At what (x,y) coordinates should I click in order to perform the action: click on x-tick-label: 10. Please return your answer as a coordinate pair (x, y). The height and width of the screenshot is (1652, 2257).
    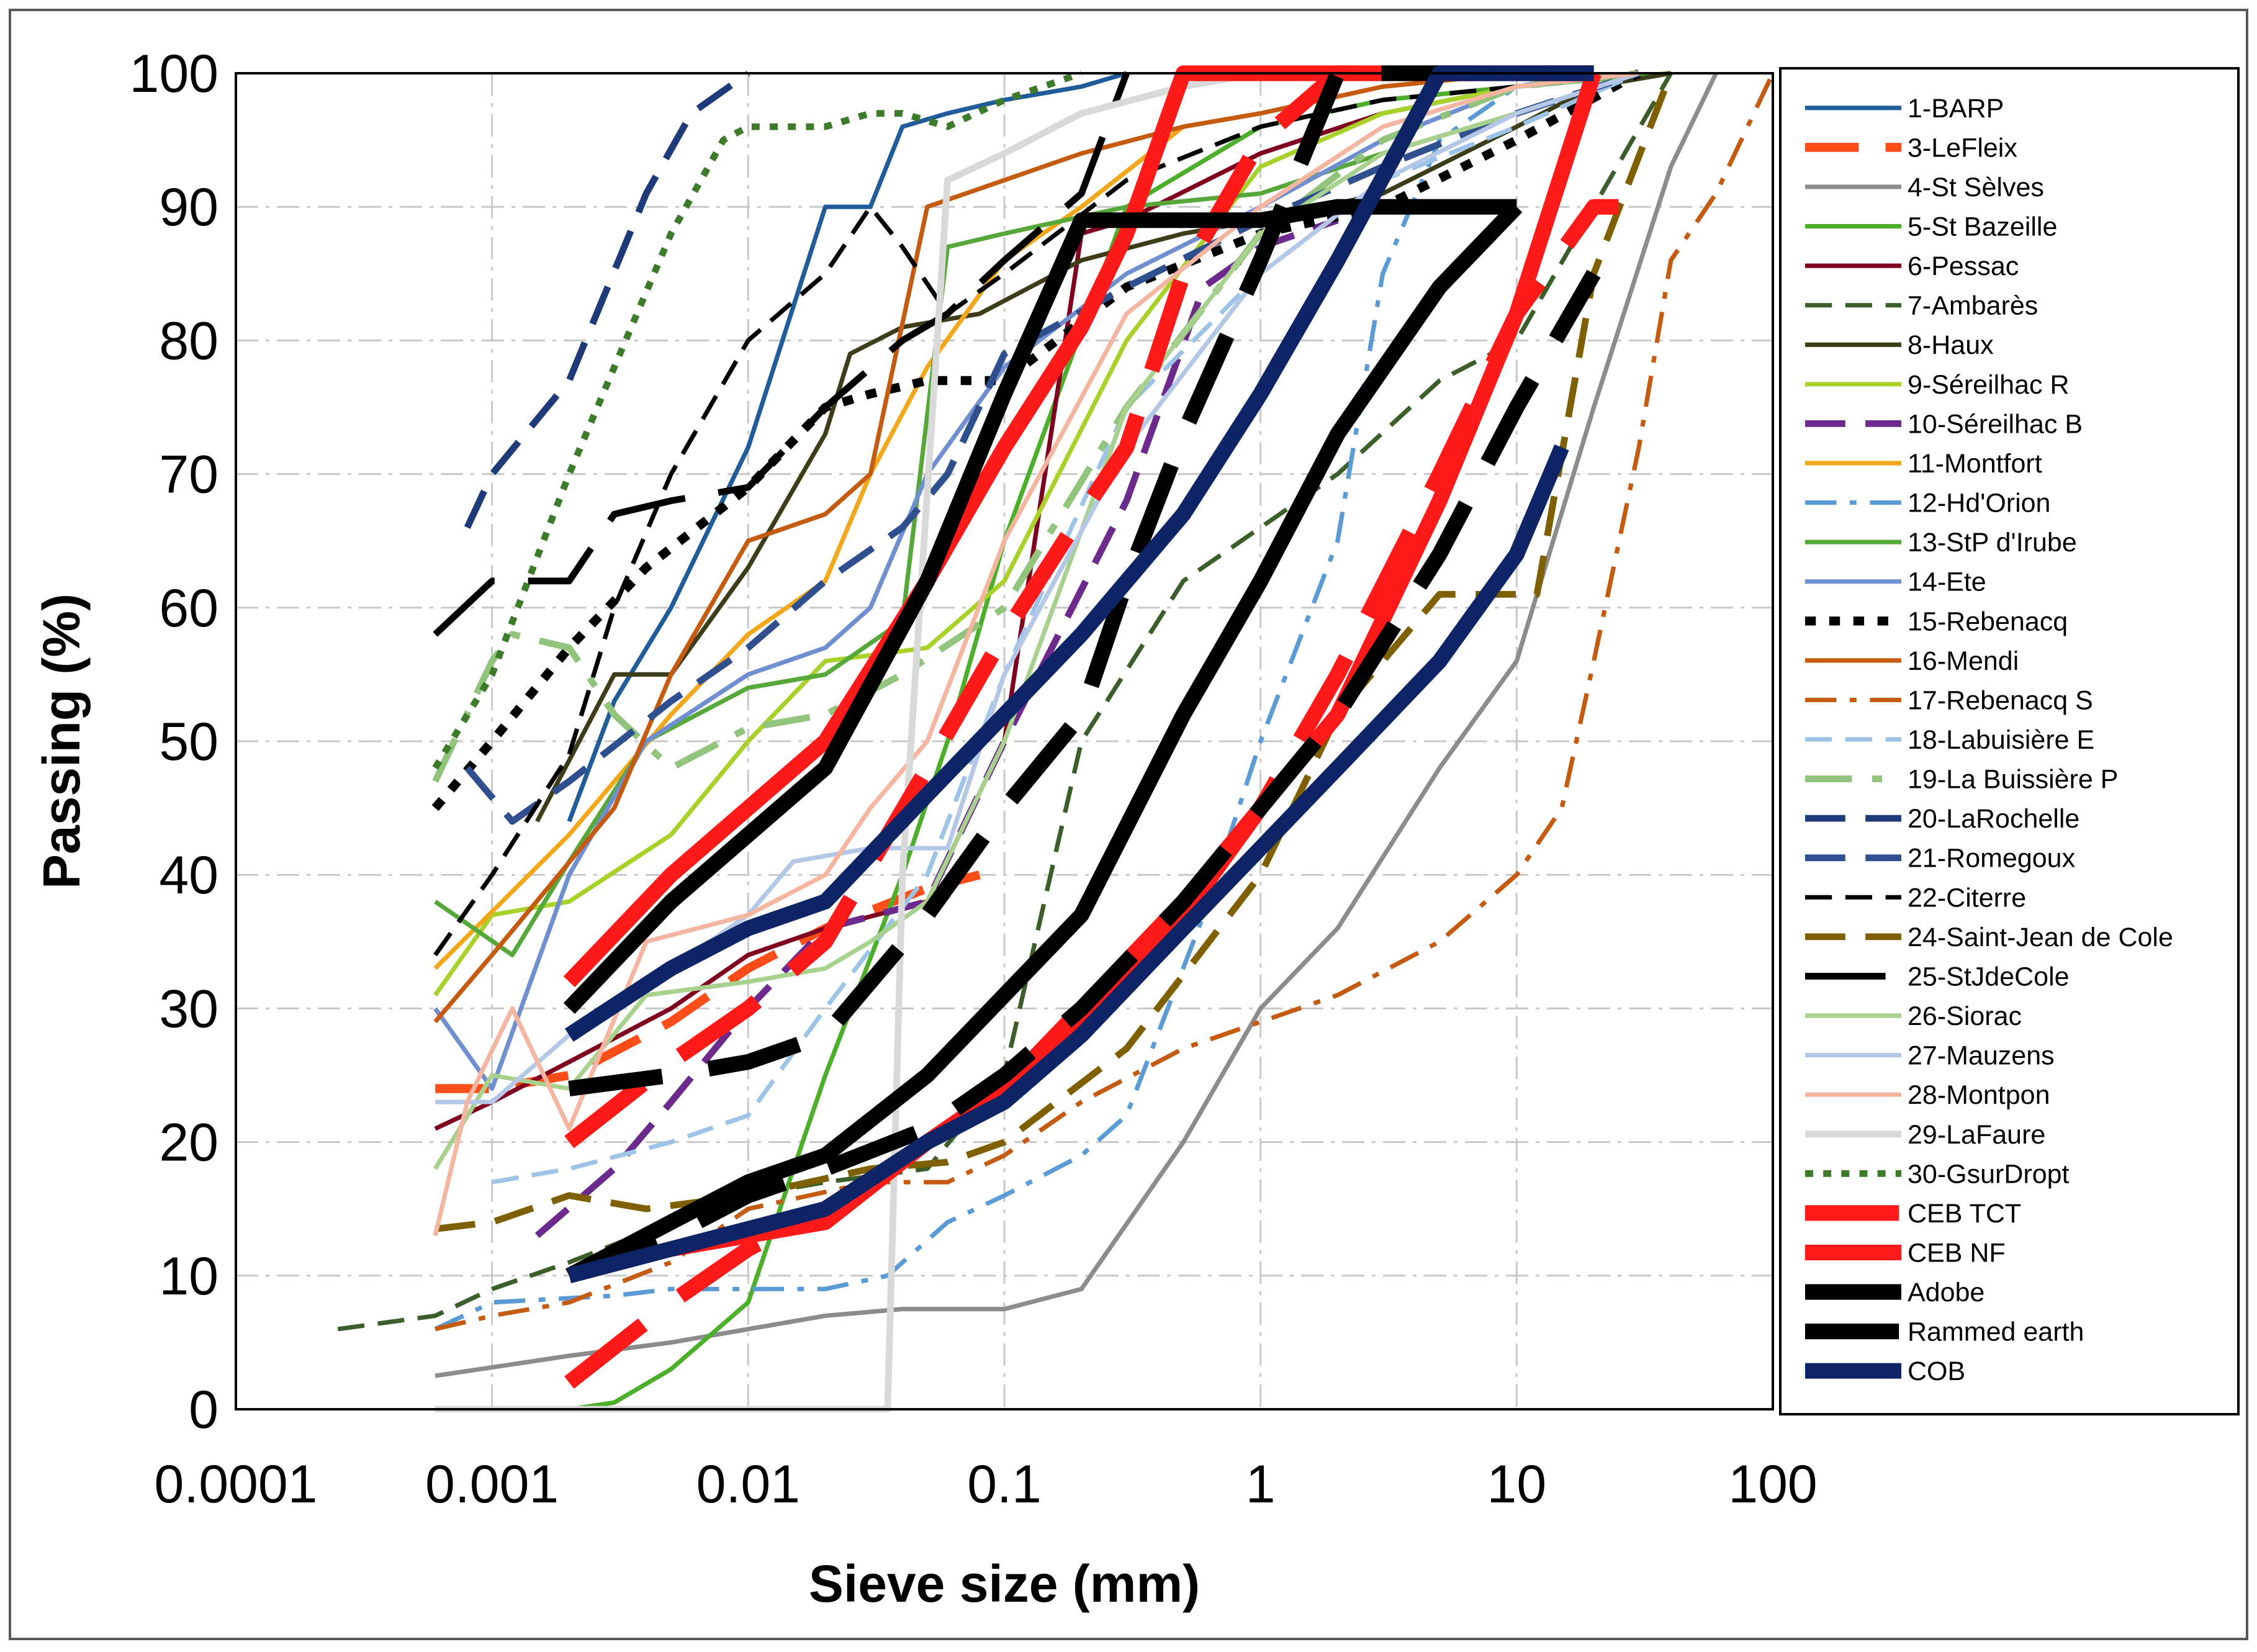
    Looking at the image, I should click on (1516, 1484).